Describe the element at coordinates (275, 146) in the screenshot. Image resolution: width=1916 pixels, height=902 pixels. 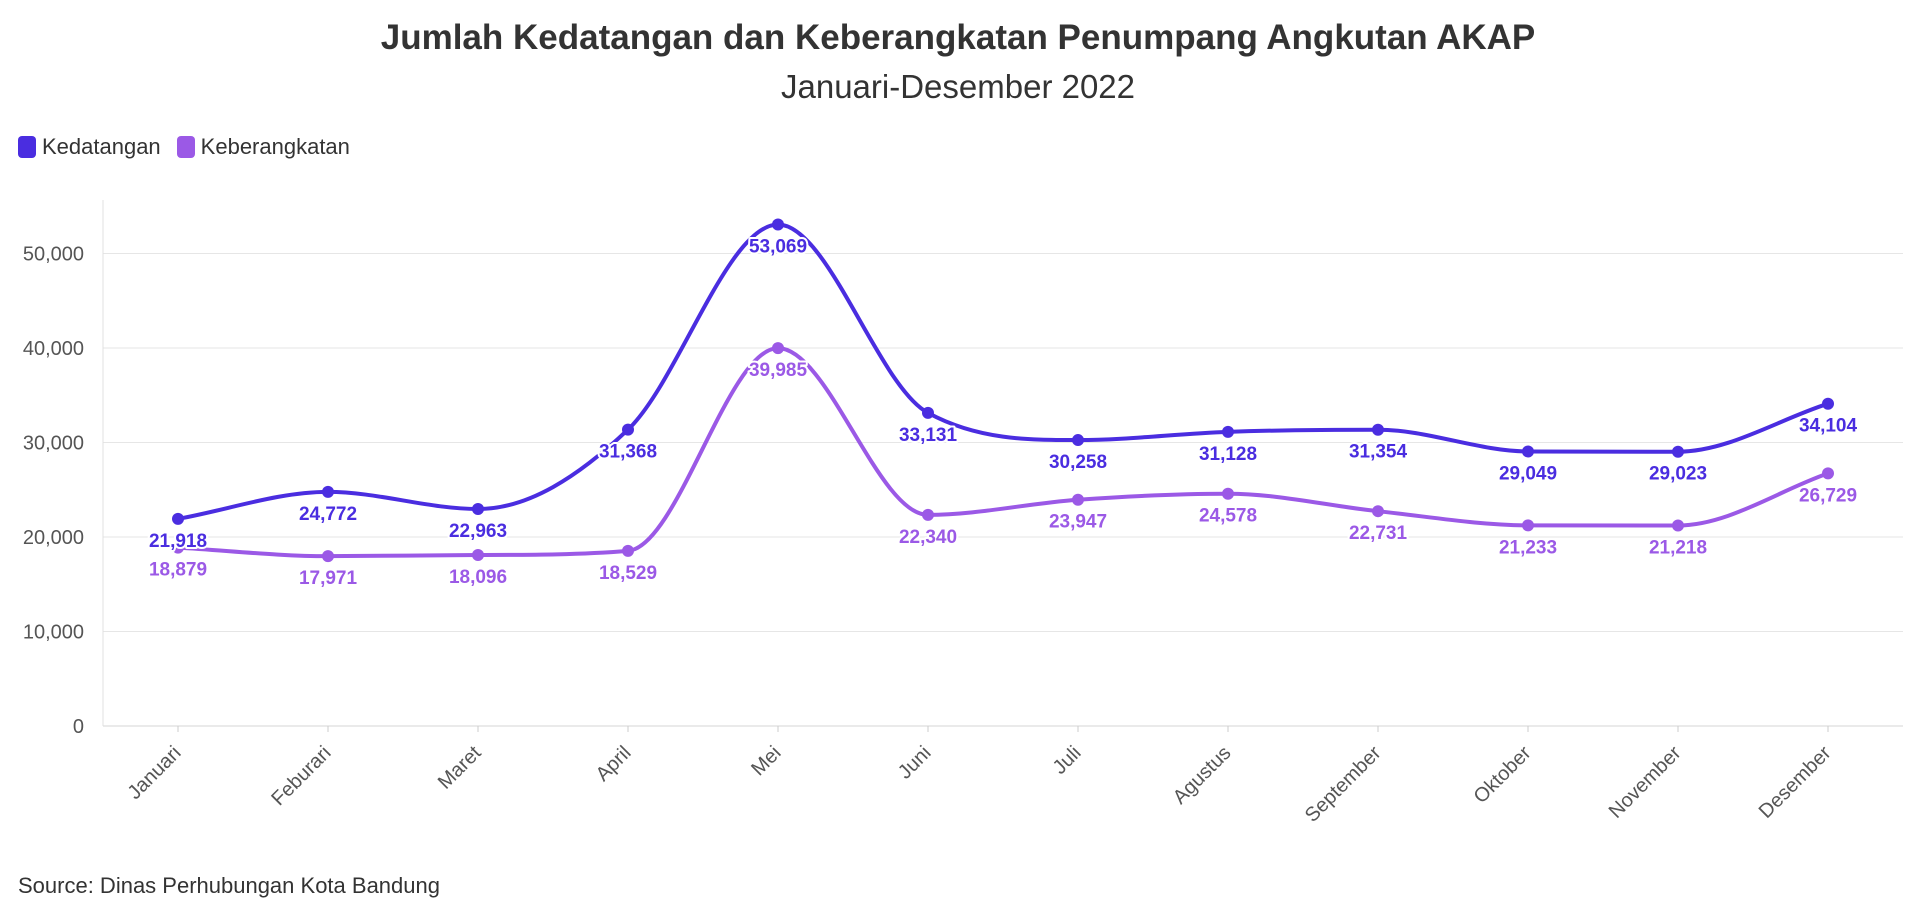
I see `legend-label-keberangkatan: Keberangkatan` at that location.